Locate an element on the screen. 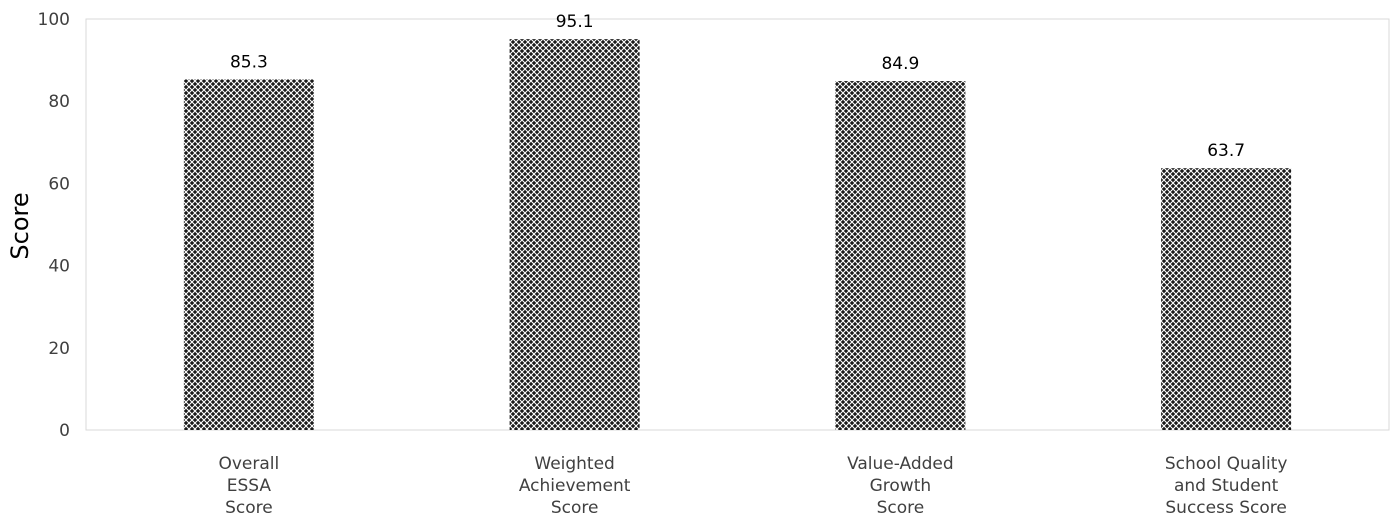 The height and width of the screenshot is (523, 1394). category-label-3: School Quality and Student Success Score is located at coordinates (1226, 486).